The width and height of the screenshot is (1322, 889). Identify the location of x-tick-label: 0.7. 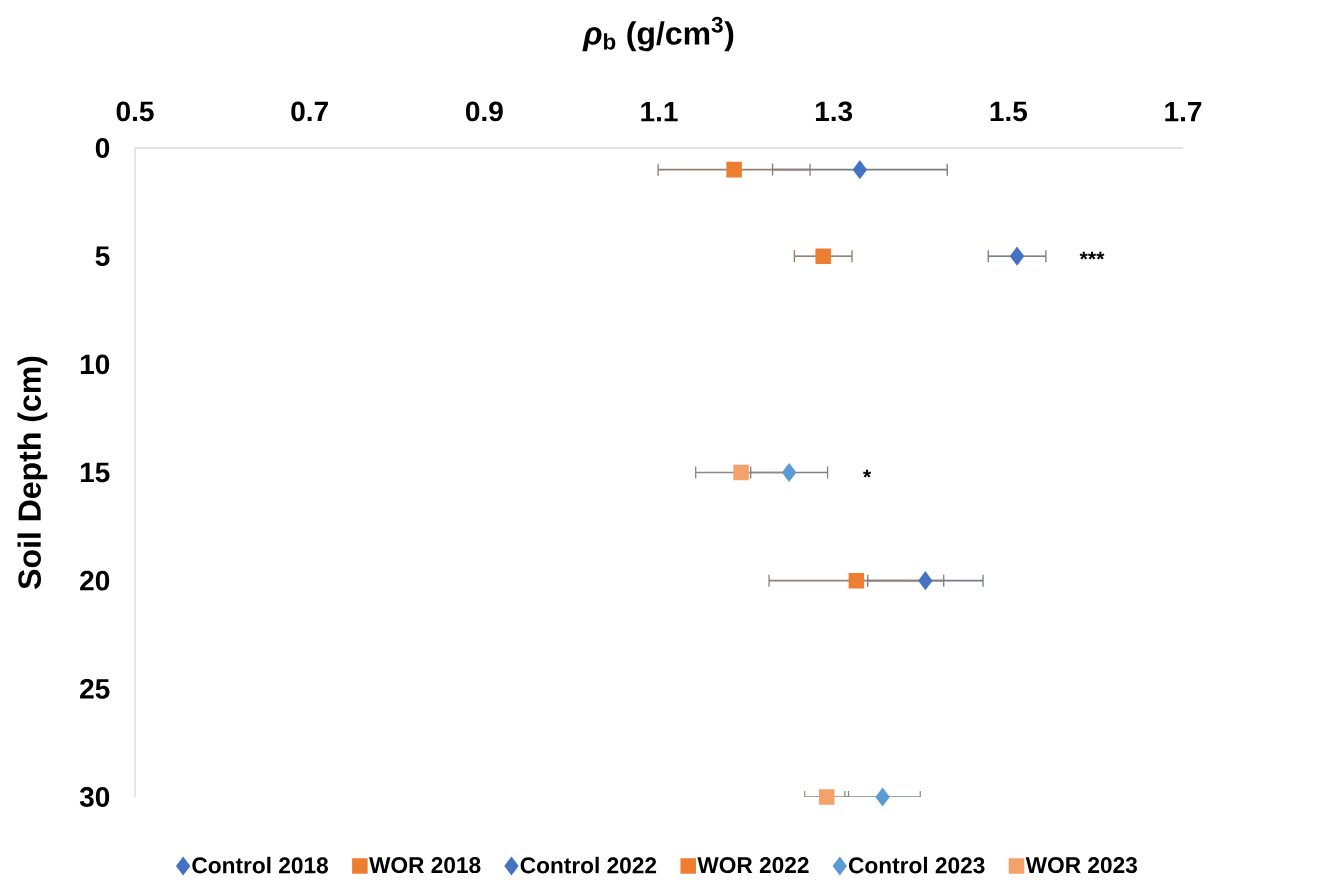
(309, 111).